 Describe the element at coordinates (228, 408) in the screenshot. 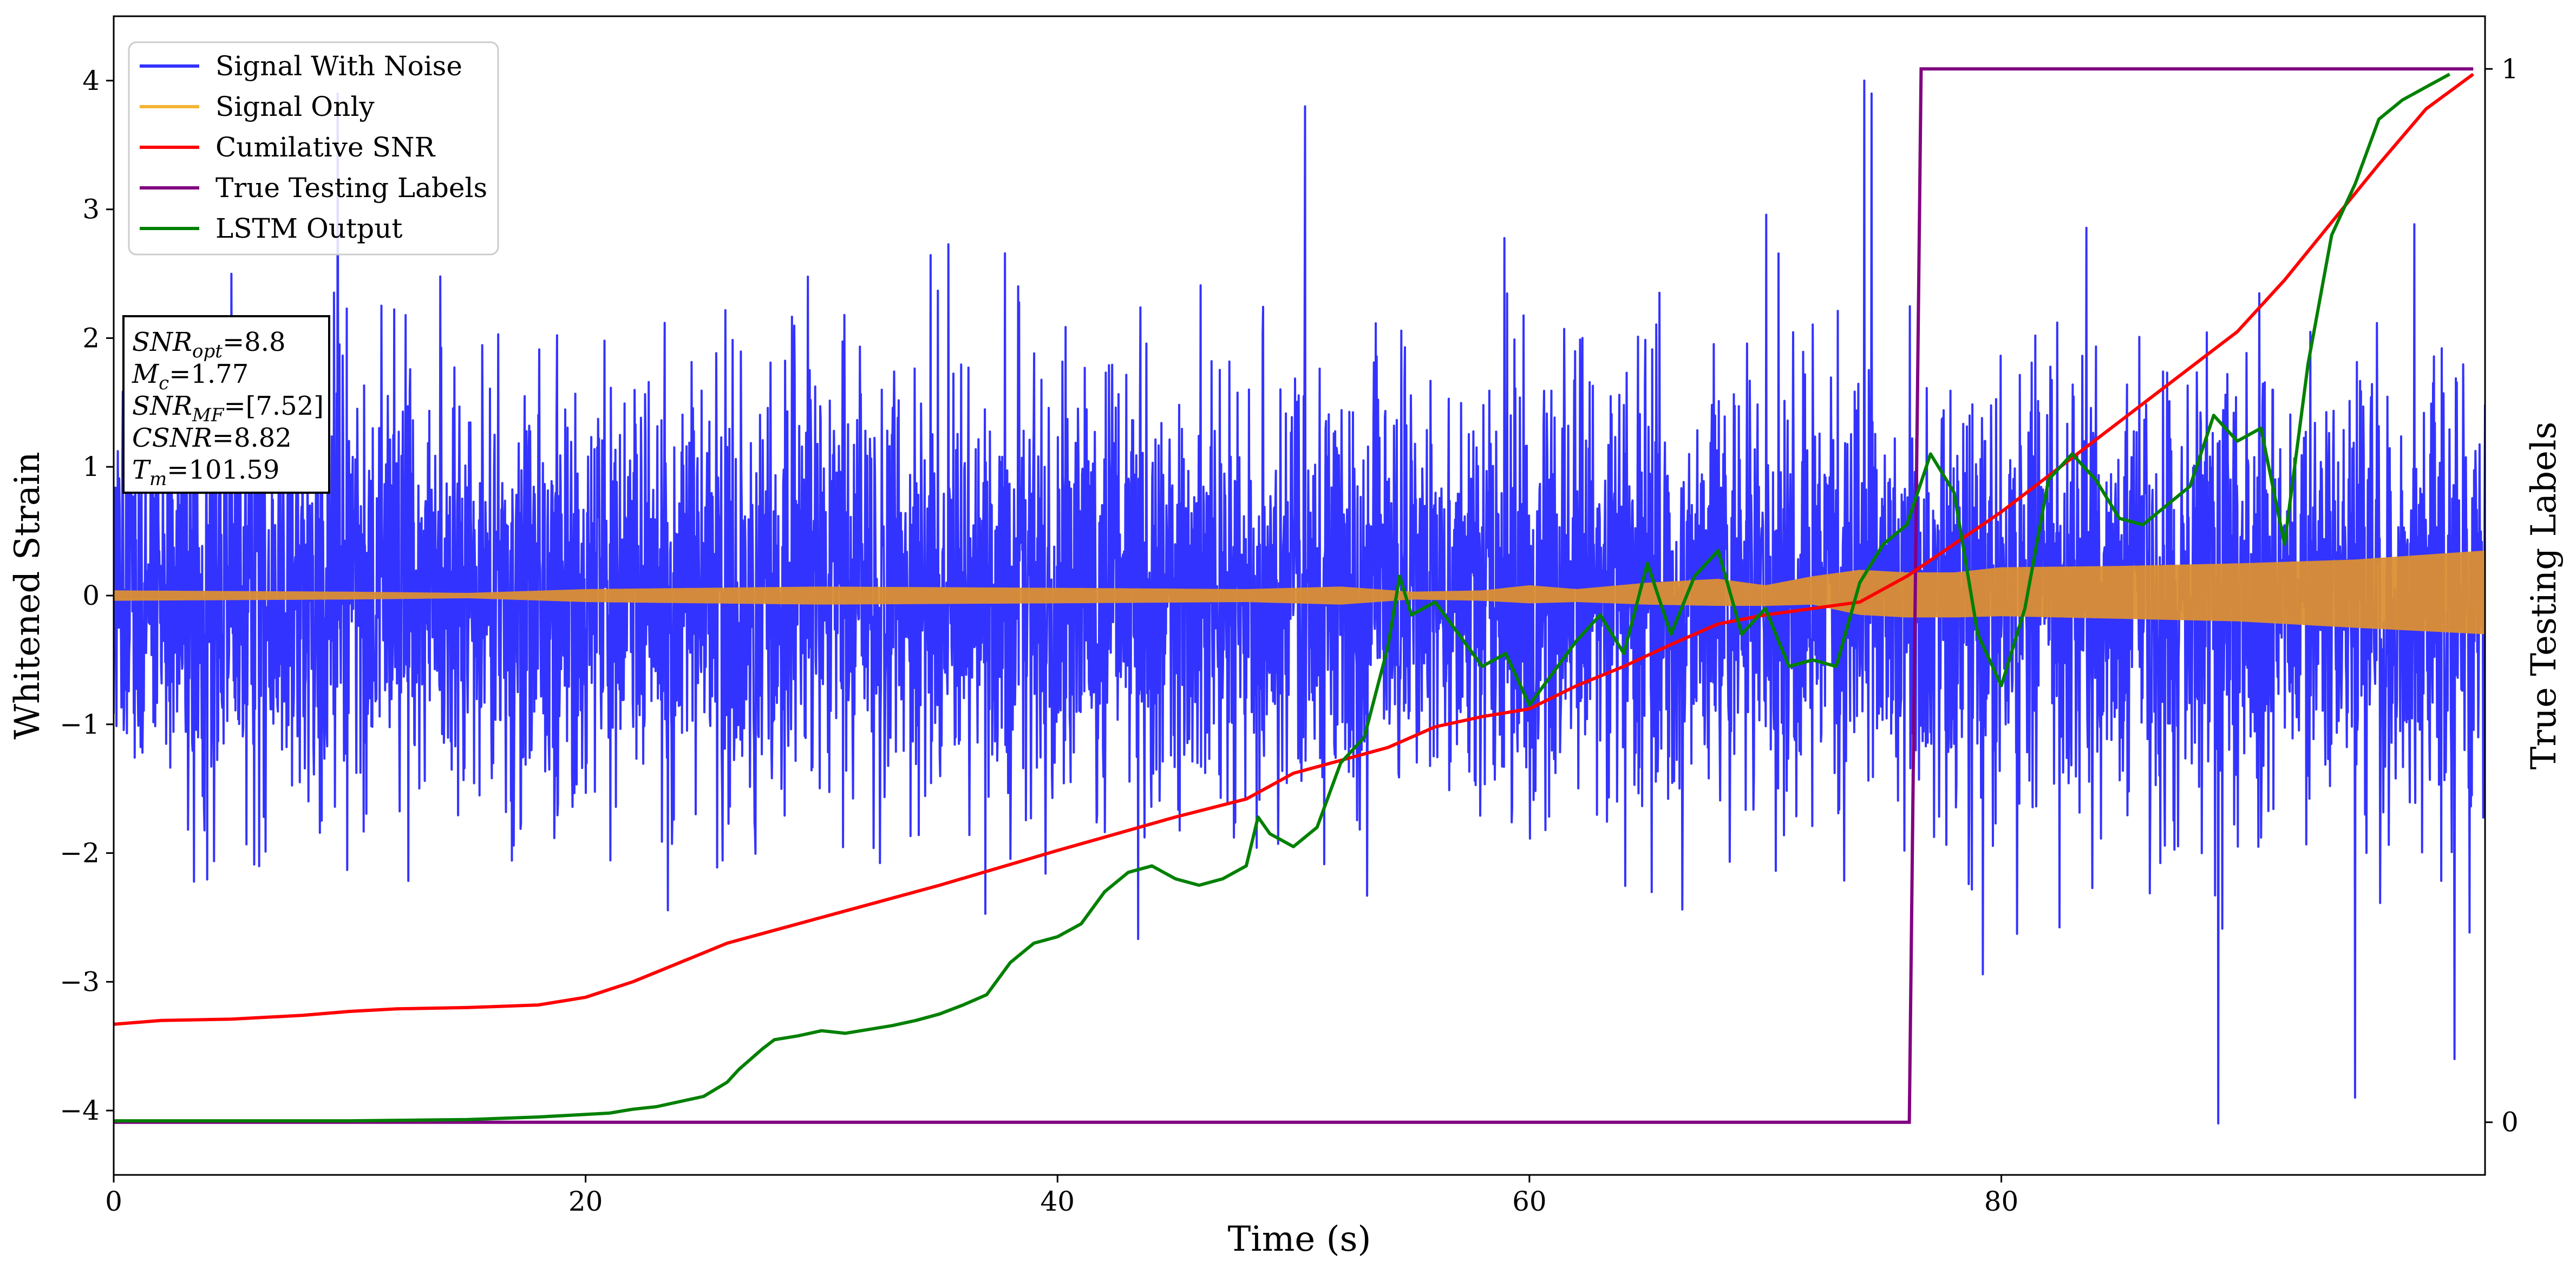

I see `annotation-line: SNRMF=[7.52]` at that location.